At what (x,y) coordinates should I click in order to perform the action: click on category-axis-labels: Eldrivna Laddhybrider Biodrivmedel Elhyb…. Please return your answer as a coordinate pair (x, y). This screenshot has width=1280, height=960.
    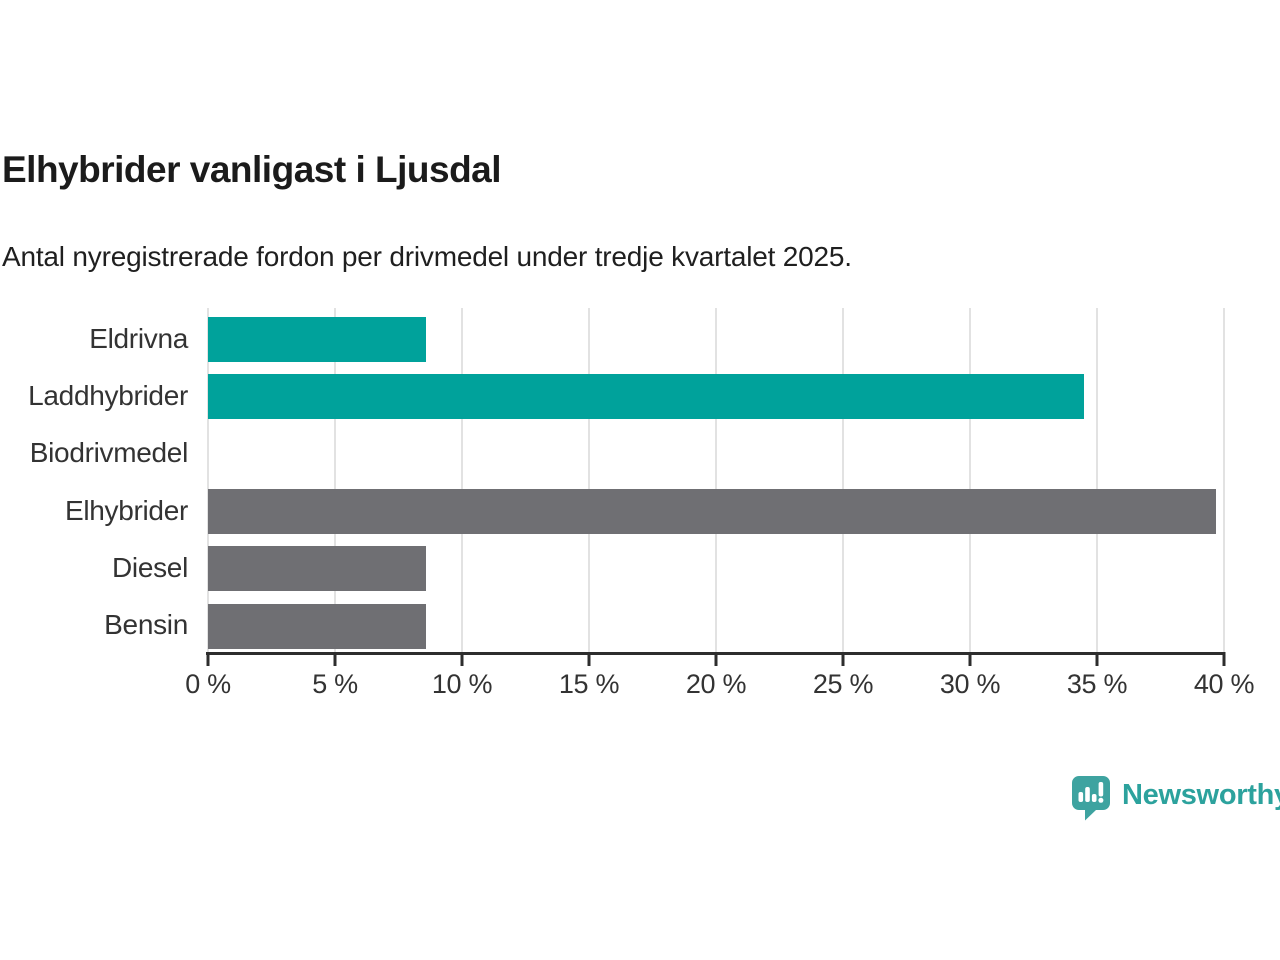
    Looking at the image, I should click on (94, 480).